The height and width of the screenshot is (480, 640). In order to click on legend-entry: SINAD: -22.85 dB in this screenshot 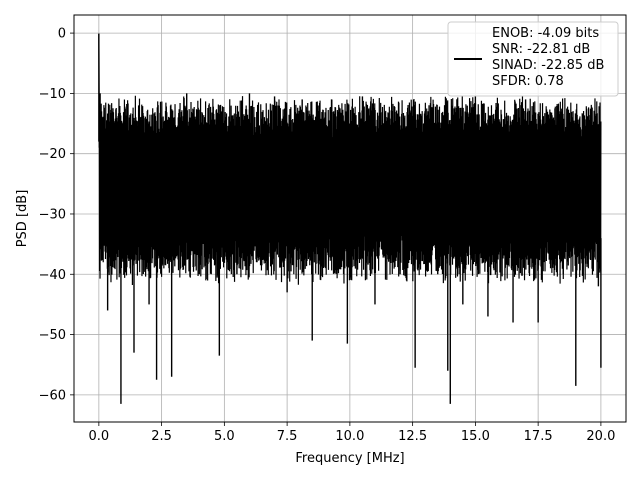, I will do `click(548, 65)`.